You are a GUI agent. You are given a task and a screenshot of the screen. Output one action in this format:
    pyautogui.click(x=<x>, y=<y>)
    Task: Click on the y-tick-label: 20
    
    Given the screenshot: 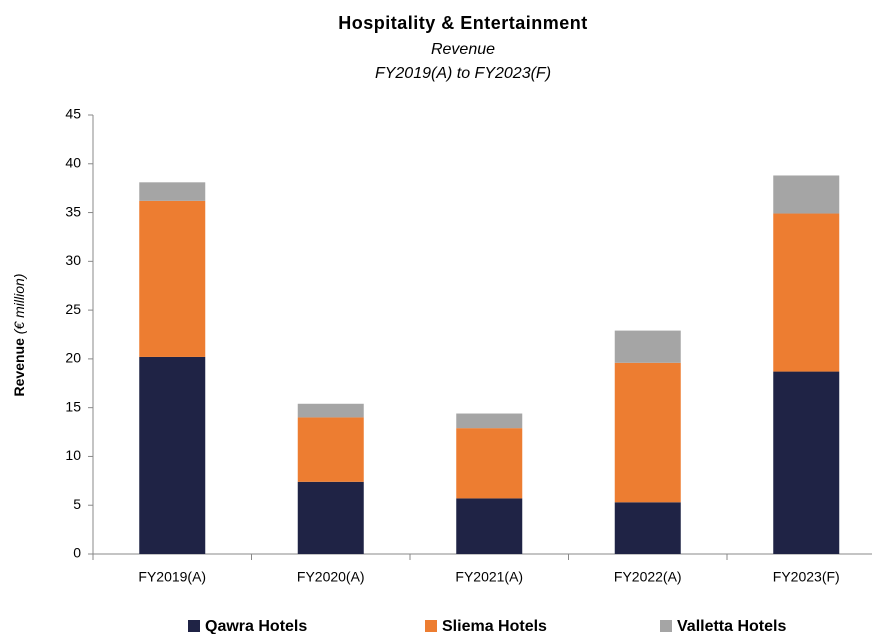 What is the action you would take?
    pyautogui.click(x=73, y=358)
    